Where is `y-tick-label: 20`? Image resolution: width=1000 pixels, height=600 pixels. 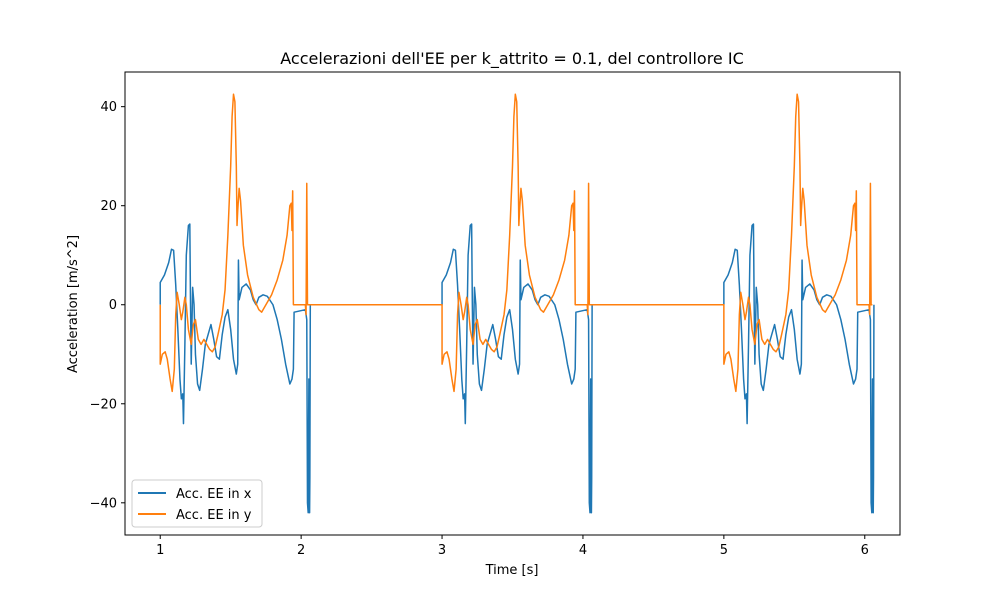
y-tick-label: 20 is located at coordinates (108, 206).